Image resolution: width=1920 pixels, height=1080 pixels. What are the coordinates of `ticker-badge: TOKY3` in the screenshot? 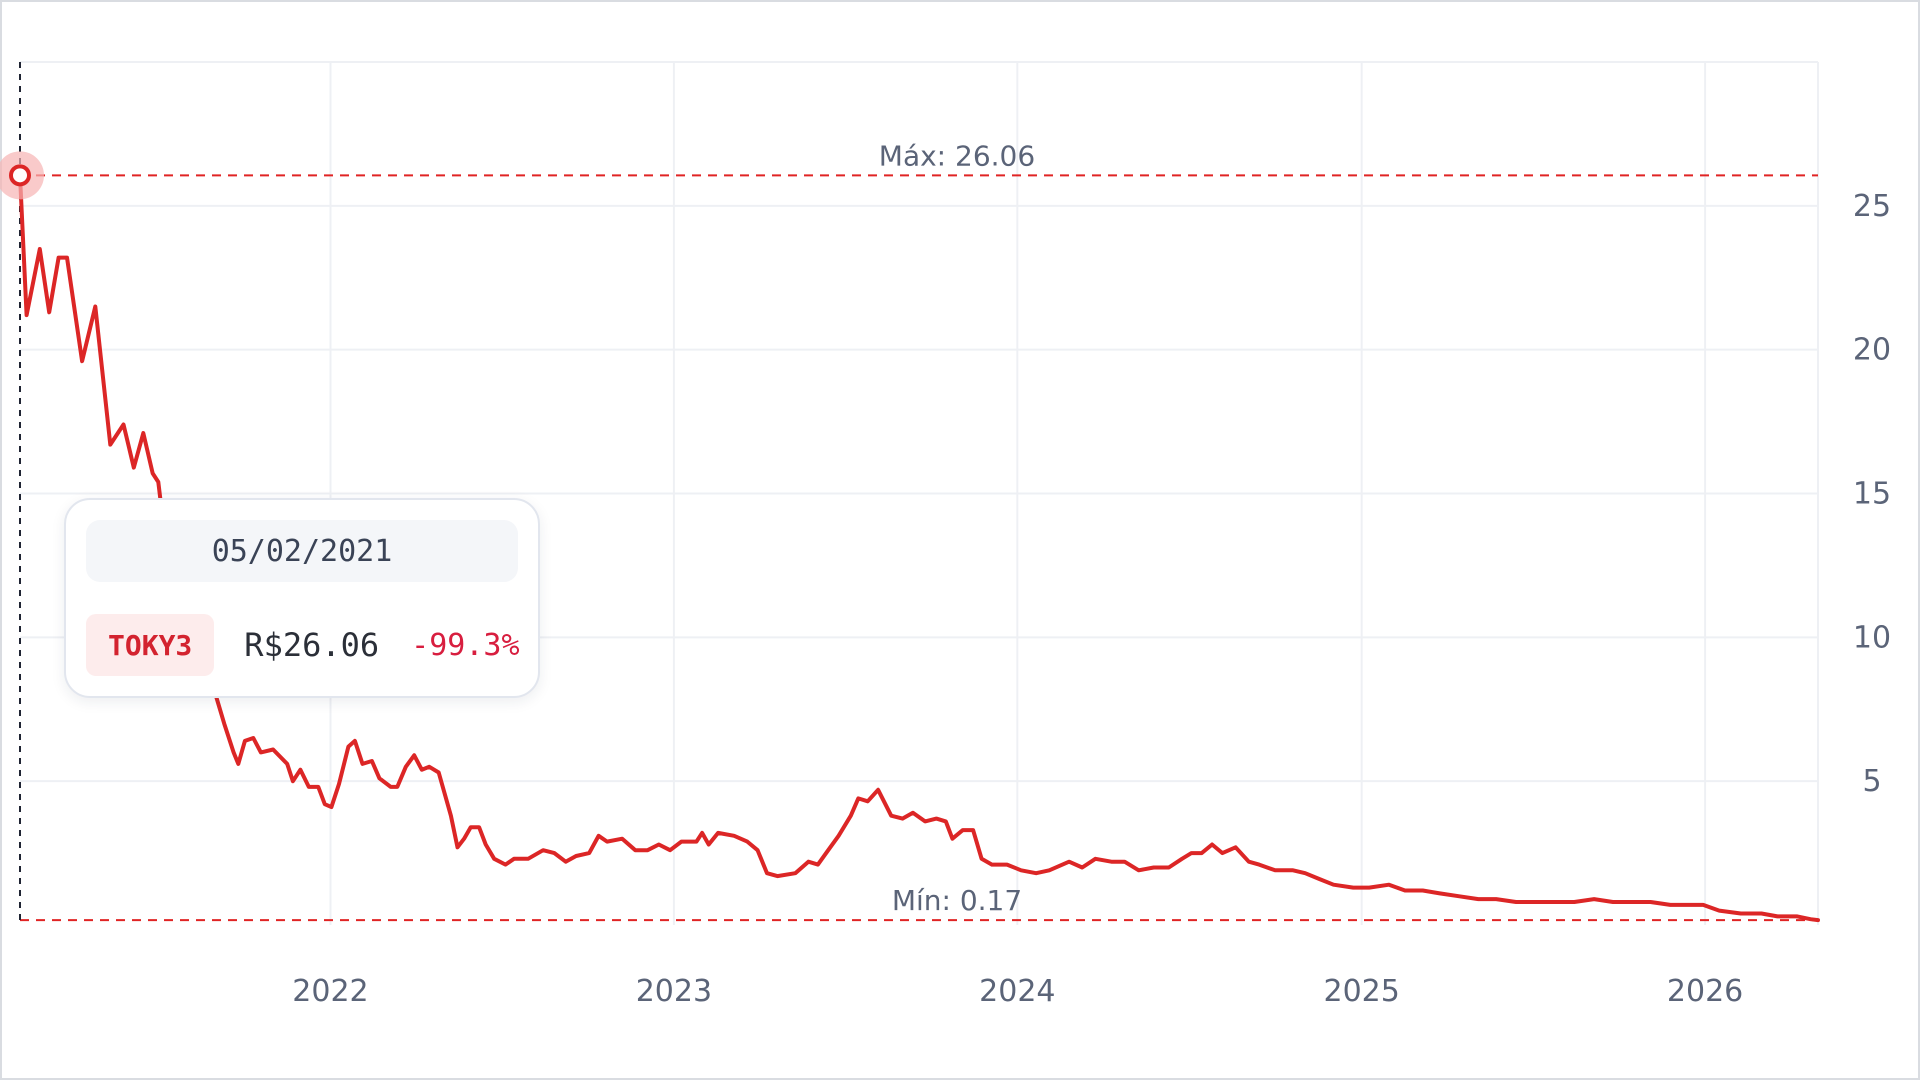 It's located at (150, 645).